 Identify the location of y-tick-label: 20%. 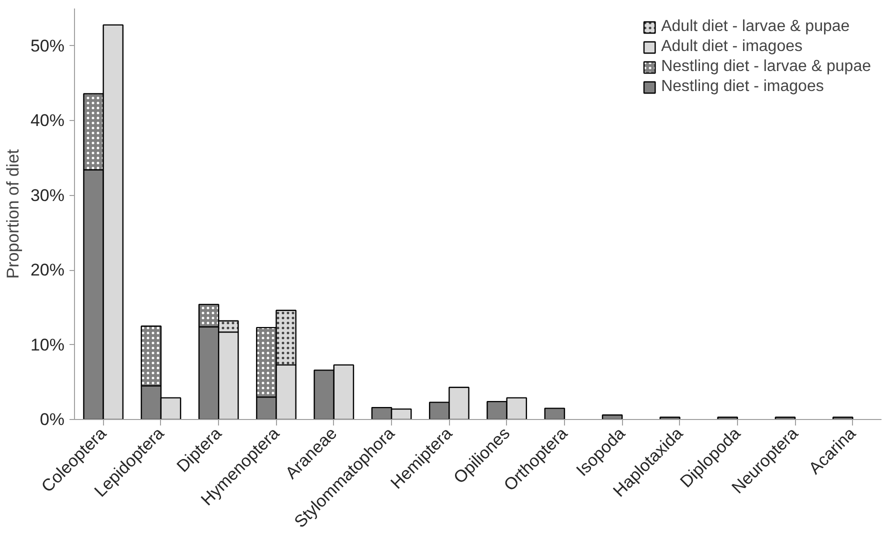
(47, 270).